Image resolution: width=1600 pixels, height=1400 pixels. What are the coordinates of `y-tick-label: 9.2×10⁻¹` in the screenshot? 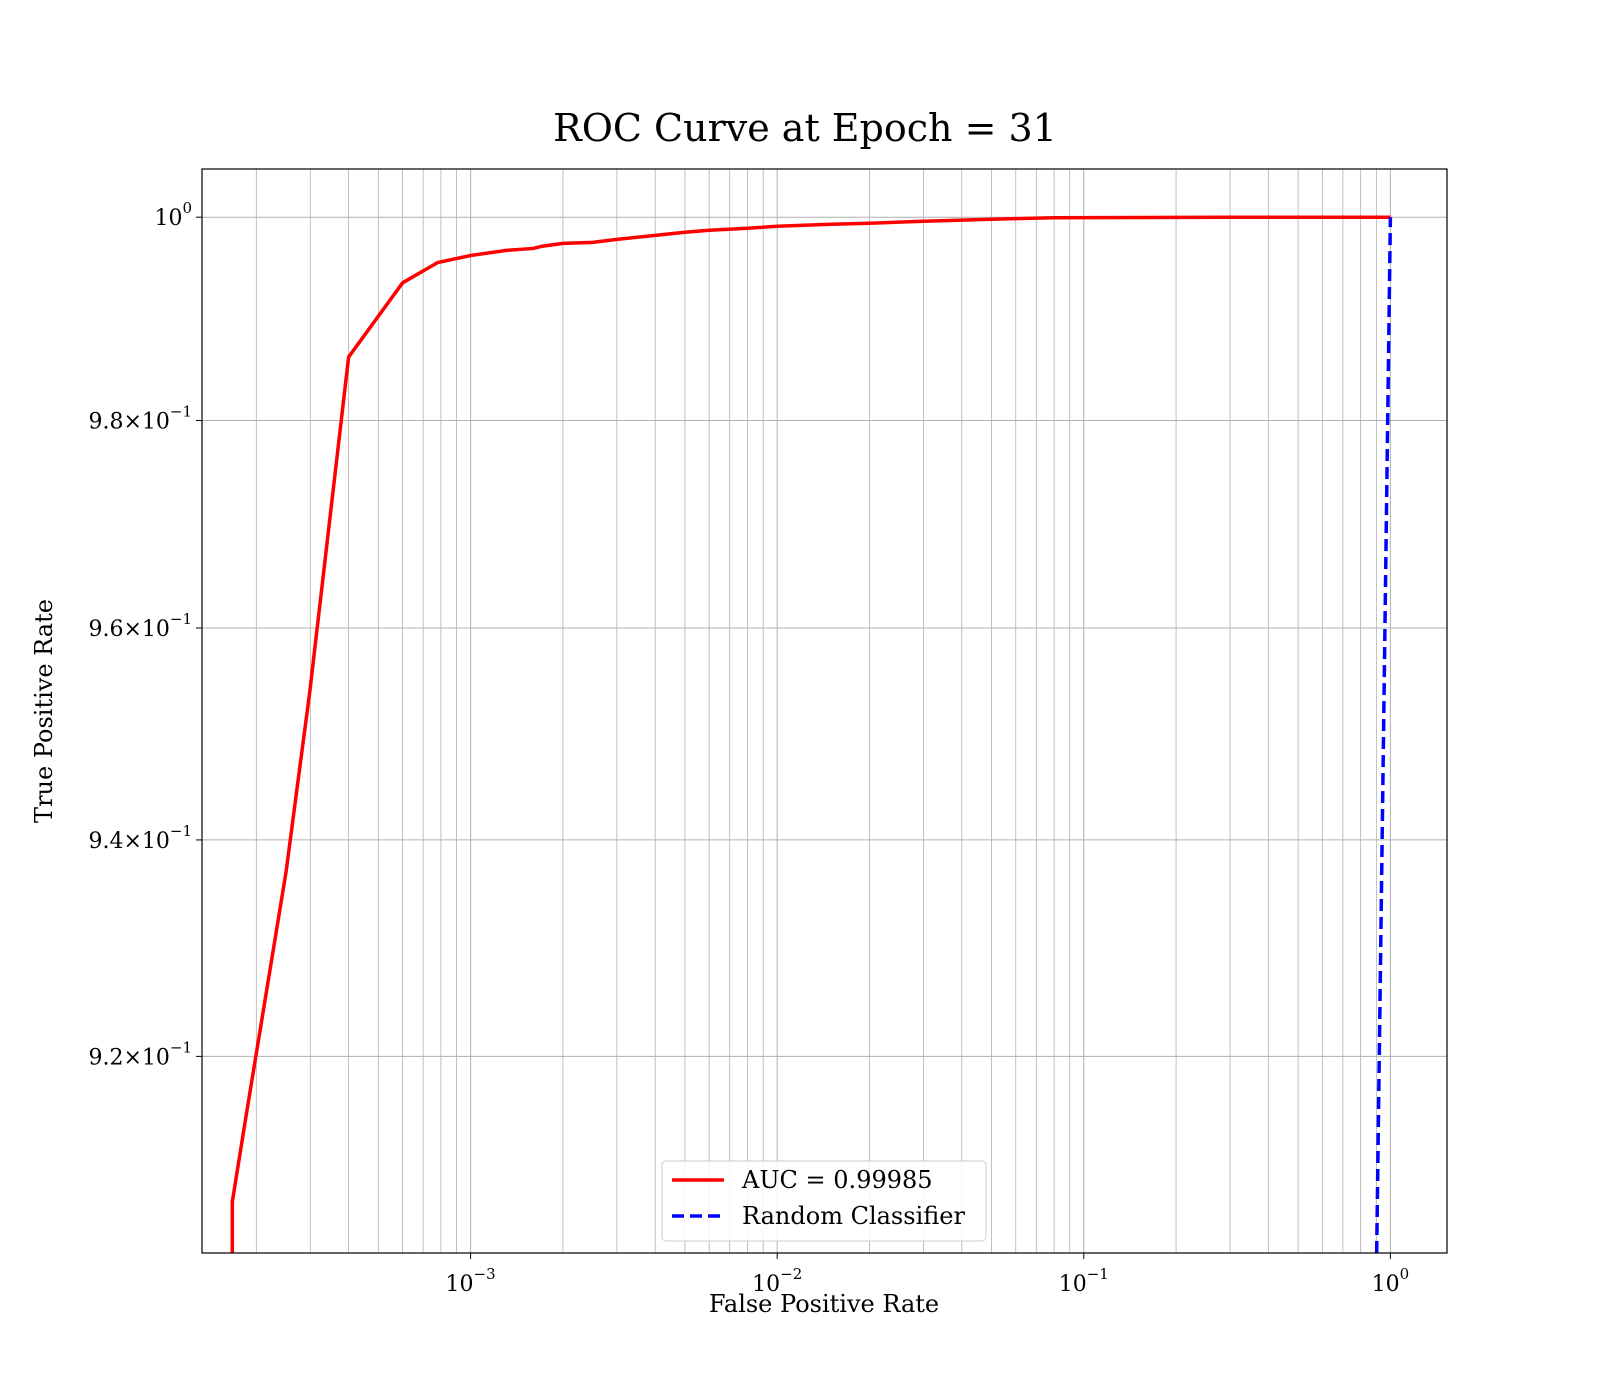 It's located at (140, 1054).